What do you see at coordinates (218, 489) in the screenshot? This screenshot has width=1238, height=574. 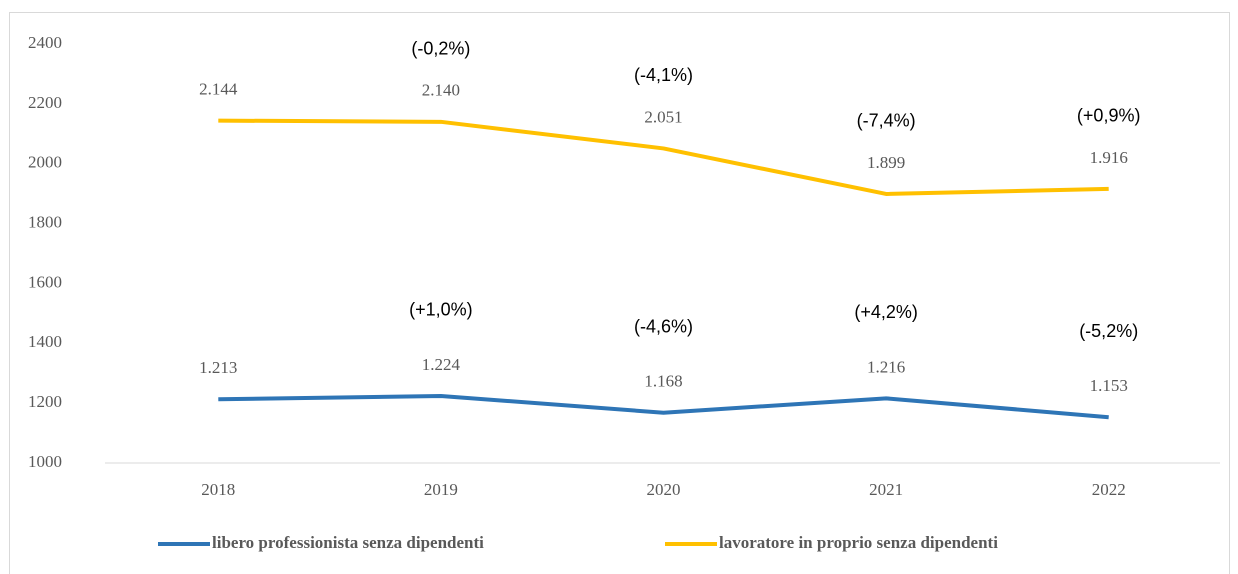 I see `x-tick-label: 2018` at bounding box center [218, 489].